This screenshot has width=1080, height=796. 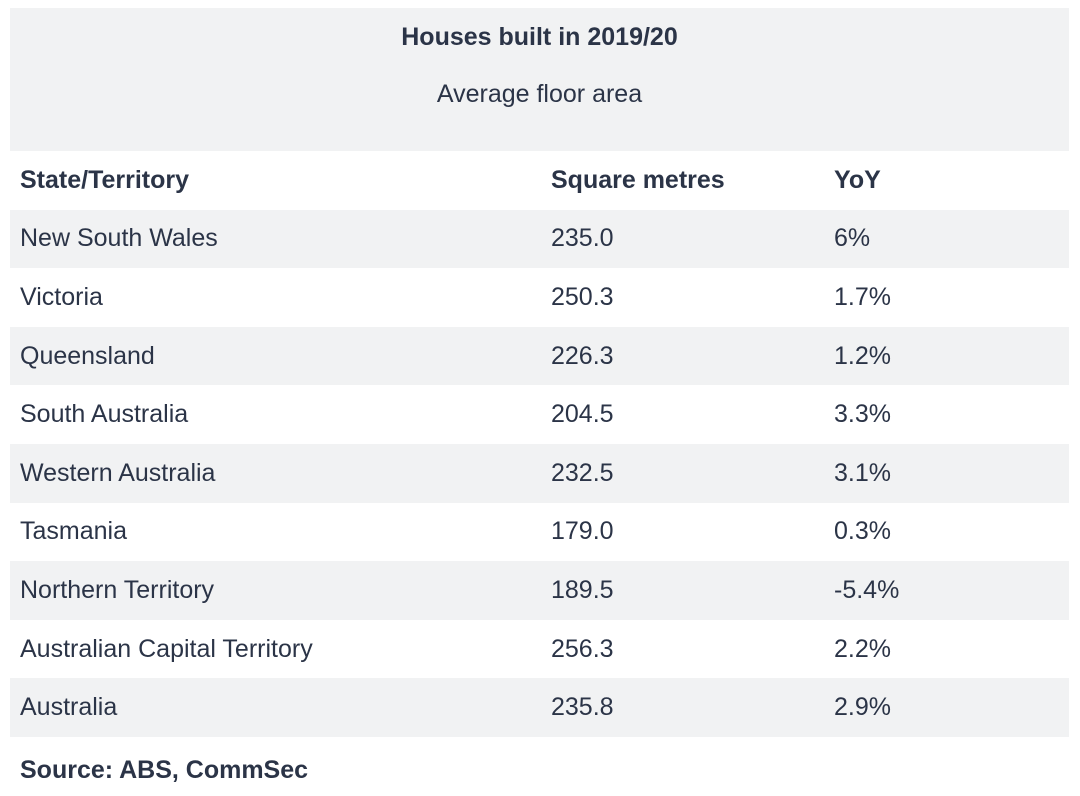 What do you see at coordinates (862, 648) in the screenshot?
I see `cell-yoy: 2.2%` at bounding box center [862, 648].